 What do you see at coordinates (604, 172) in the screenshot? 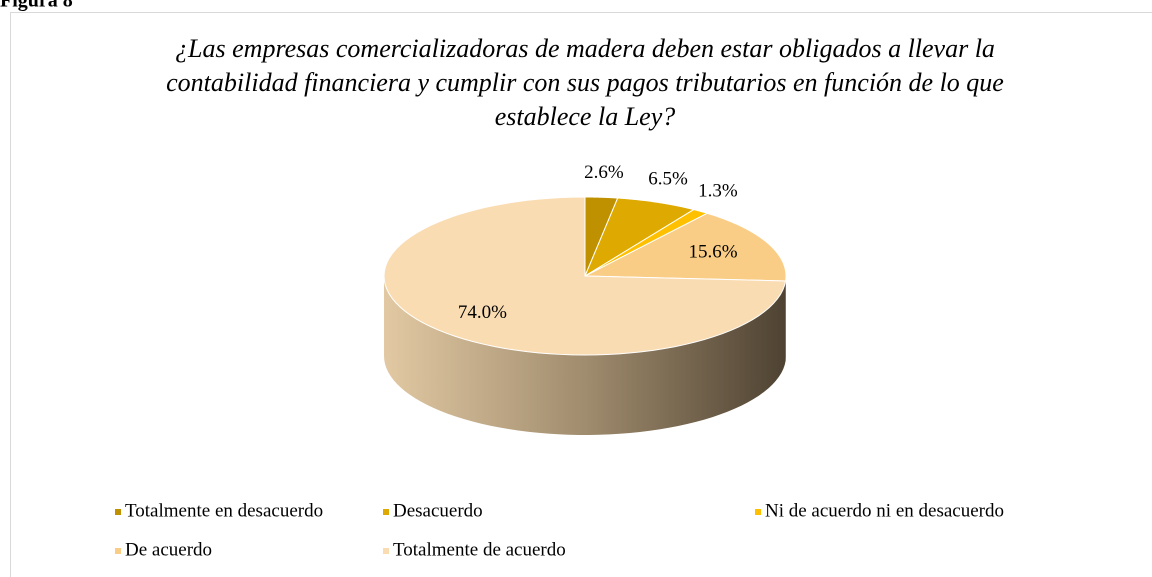
I see `data-label: 2.6%` at bounding box center [604, 172].